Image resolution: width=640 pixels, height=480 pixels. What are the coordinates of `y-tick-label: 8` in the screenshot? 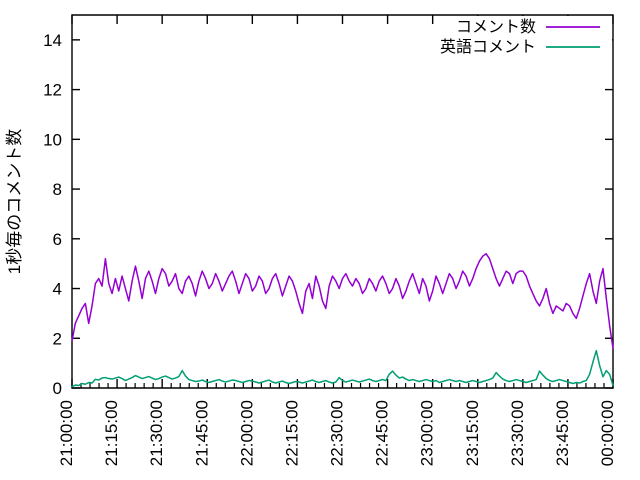 It's located at (57, 189).